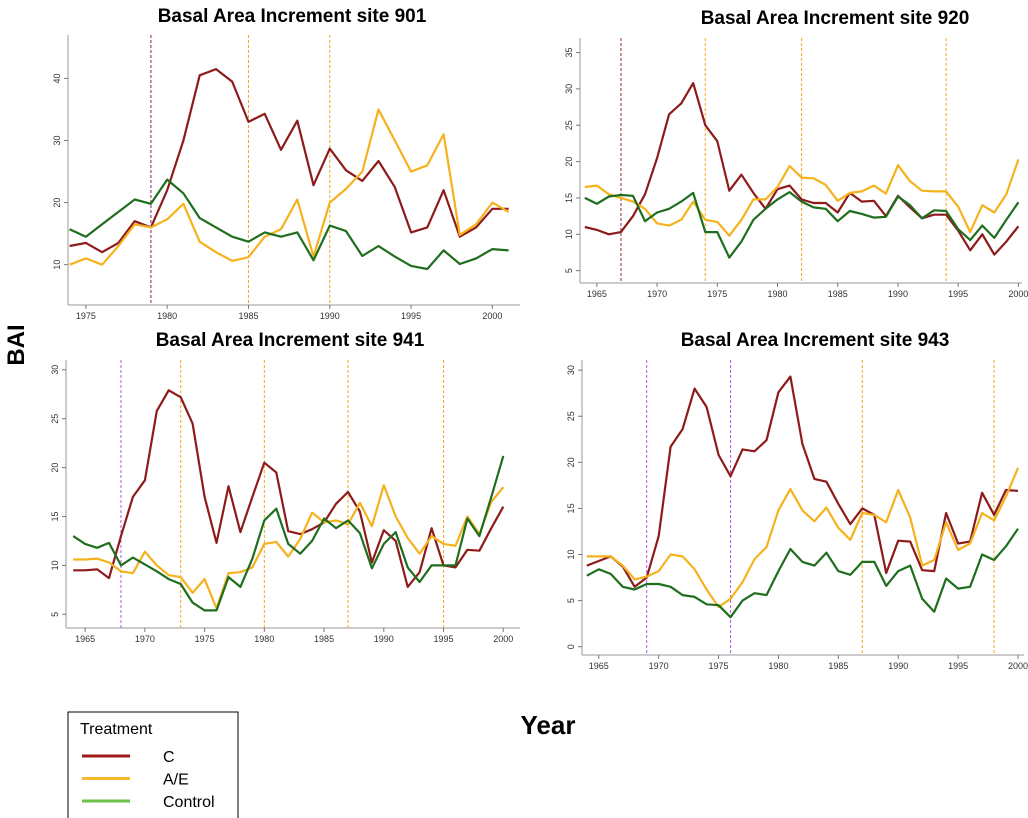  I want to click on legend-title: Treatment, so click(116, 729).